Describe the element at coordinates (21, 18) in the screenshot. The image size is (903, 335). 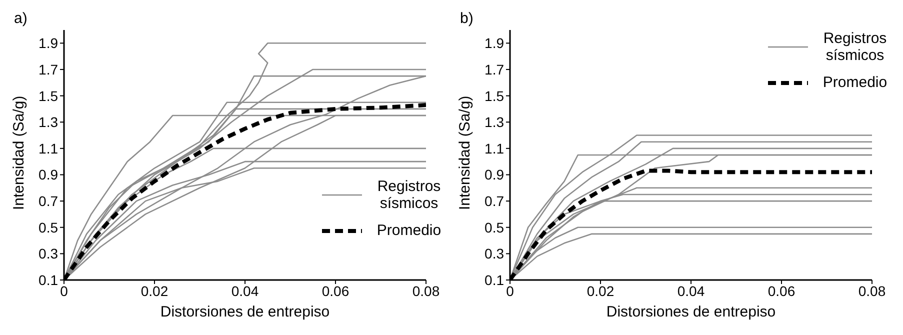
I see `chart-title: a)` at that location.